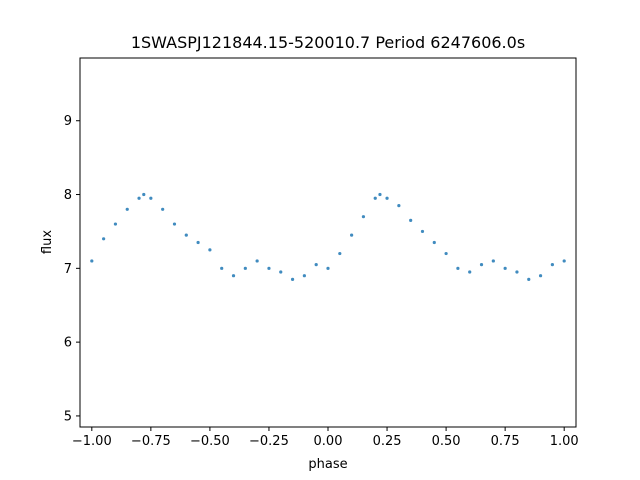 The height and width of the screenshot is (480, 640). What do you see at coordinates (328, 236) in the screenshot?
I see `scatter-points` at bounding box center [328, 236].